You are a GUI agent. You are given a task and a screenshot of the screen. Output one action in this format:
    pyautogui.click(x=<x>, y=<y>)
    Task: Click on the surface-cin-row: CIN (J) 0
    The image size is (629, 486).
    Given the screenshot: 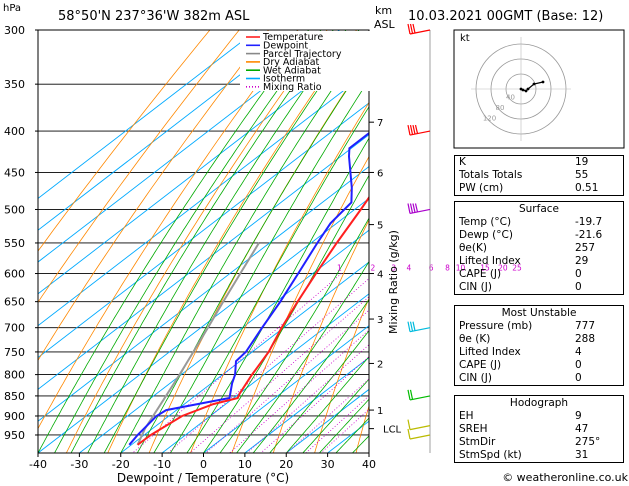 What is the action you would take?
    pyautogui.click(x=520, y=287)
    